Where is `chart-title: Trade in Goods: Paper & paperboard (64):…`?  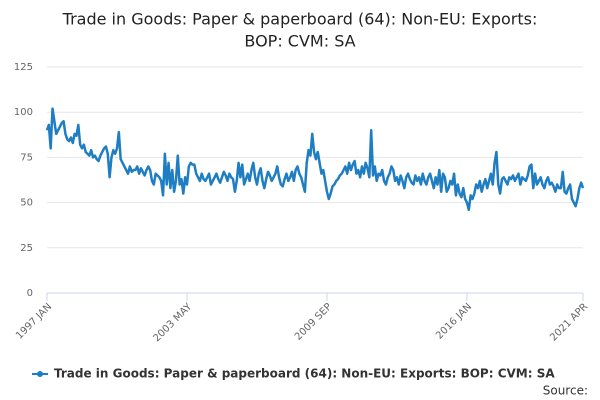
chart-title: Trade in Goods: Paper & paperboard (64):… is located at coordinates (300, 19).